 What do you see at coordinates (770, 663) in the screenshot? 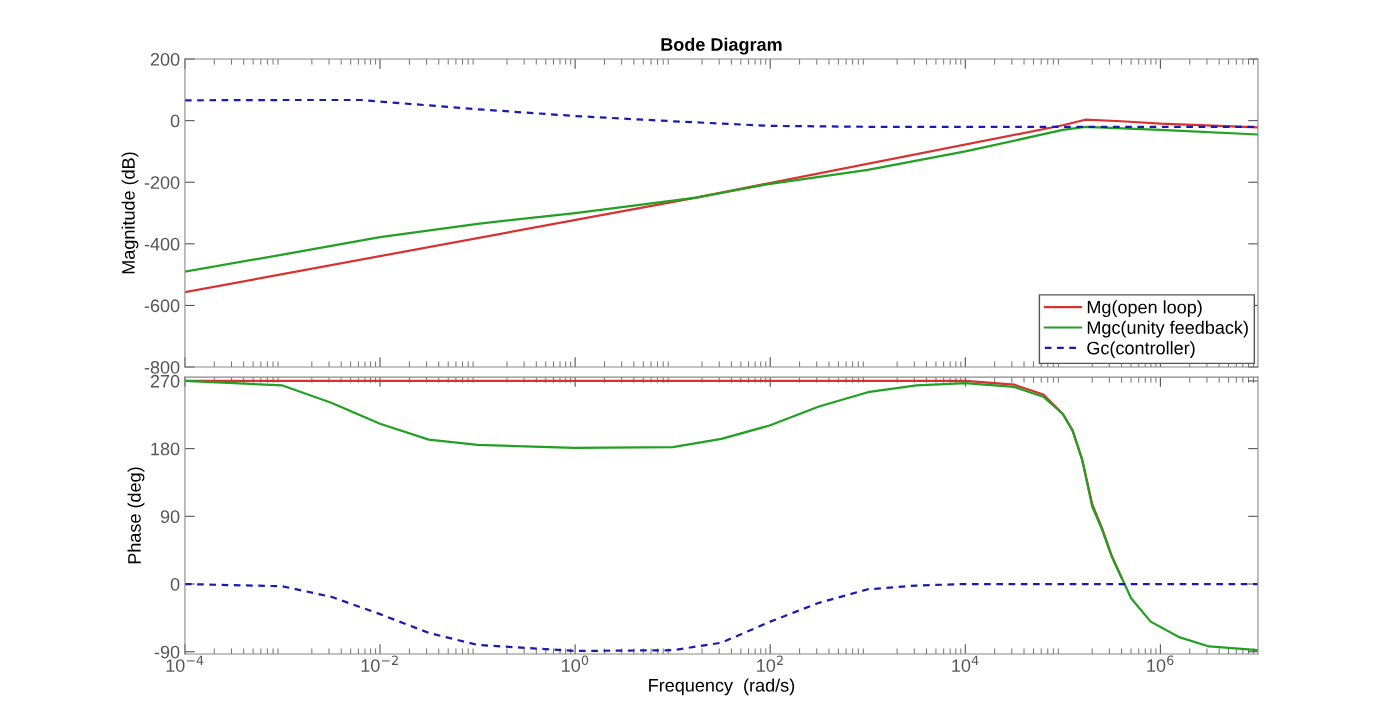
I see `x-tick-label: 10$^{2}$` at bounding box center [770, 663].